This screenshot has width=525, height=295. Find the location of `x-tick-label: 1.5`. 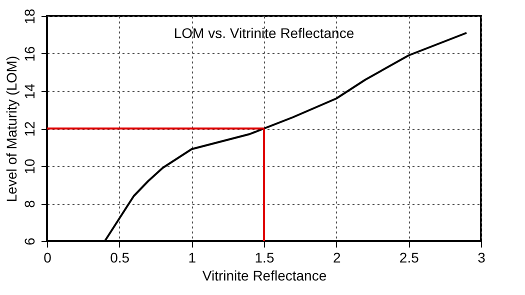

x-tick-label: 1.5 is located at coordinates (264, 258).